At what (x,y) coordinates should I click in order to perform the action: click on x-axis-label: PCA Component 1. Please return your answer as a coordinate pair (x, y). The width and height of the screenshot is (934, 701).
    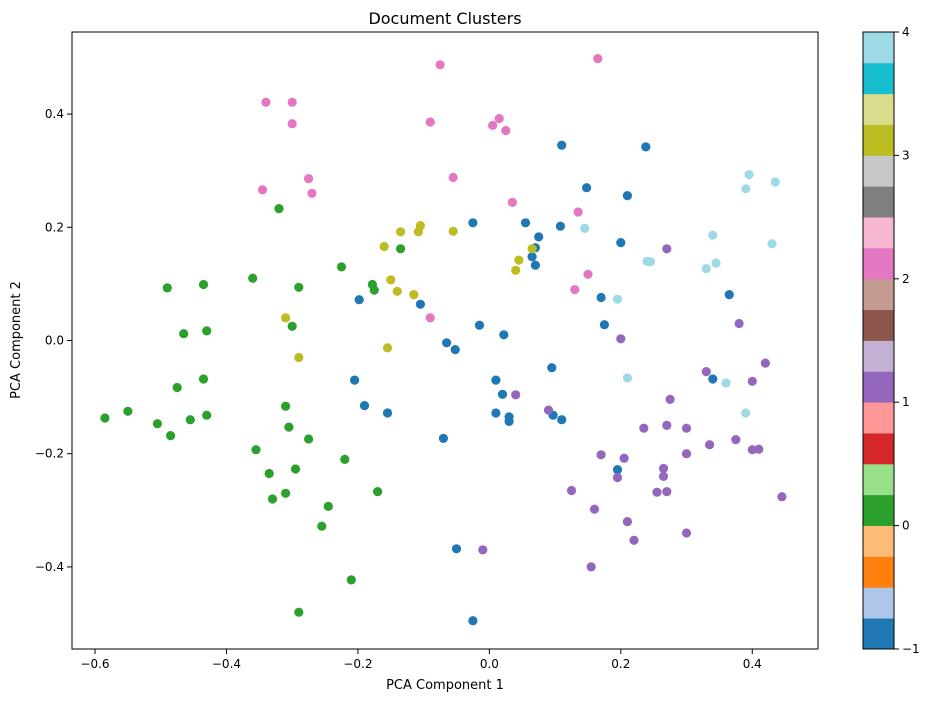
    Looking at the image, I should click on (445, 685).